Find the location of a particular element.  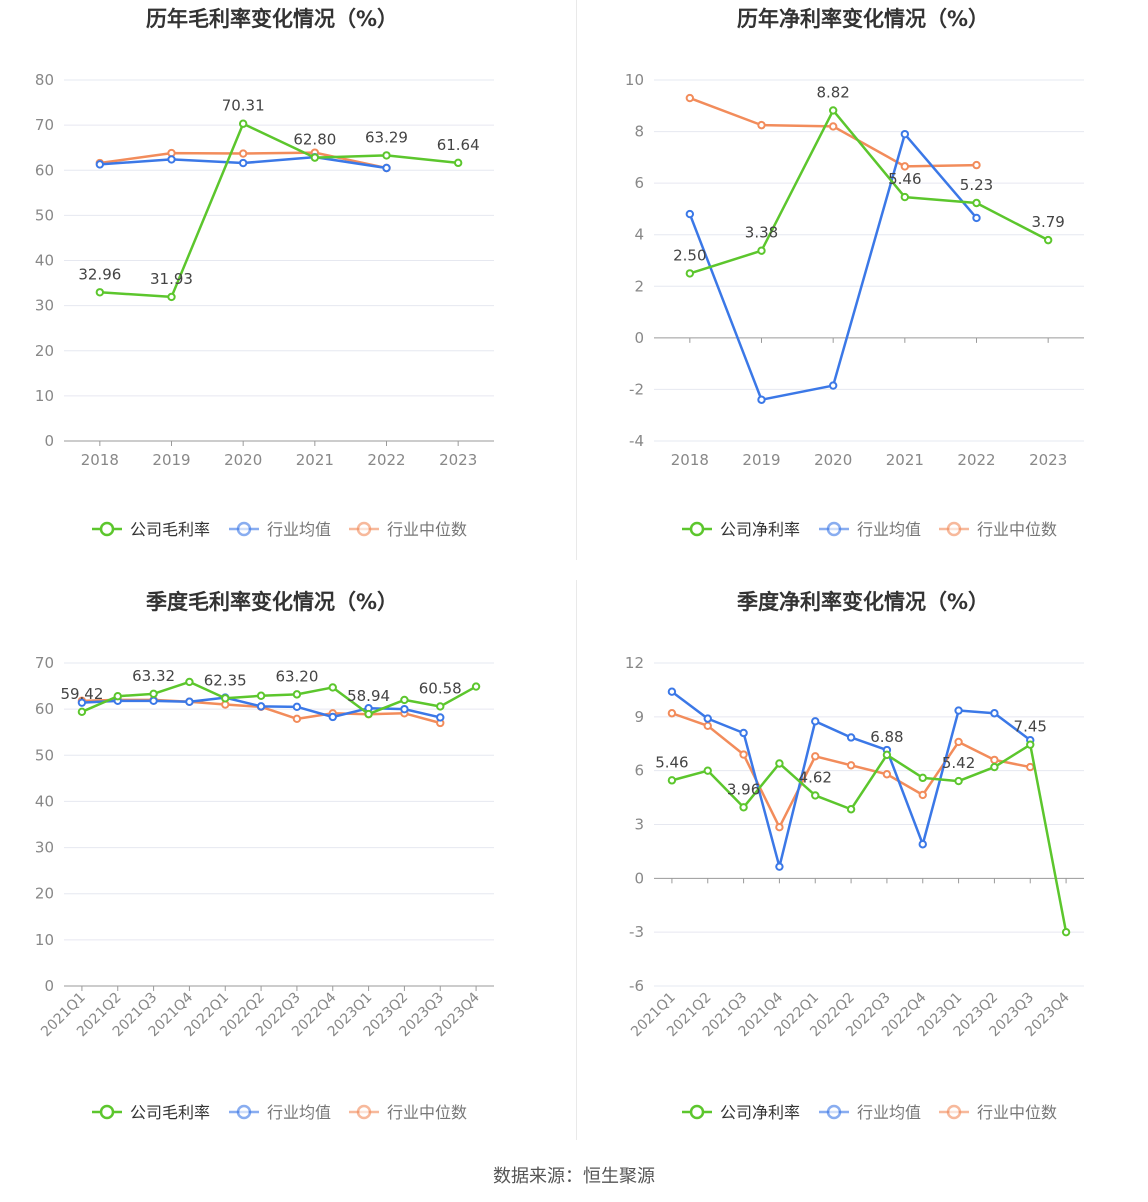

y-tick-label: -3 is located at coordinates (636, 932).